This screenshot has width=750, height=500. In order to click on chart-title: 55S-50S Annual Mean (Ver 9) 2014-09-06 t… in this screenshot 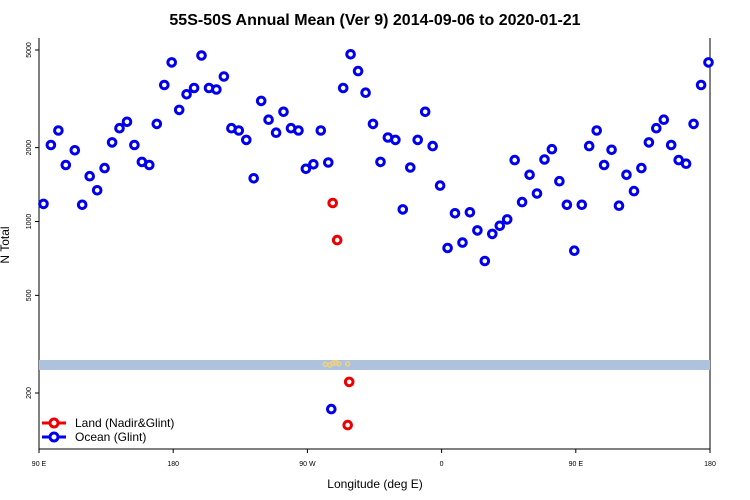, I will do `click(374, 20)`.